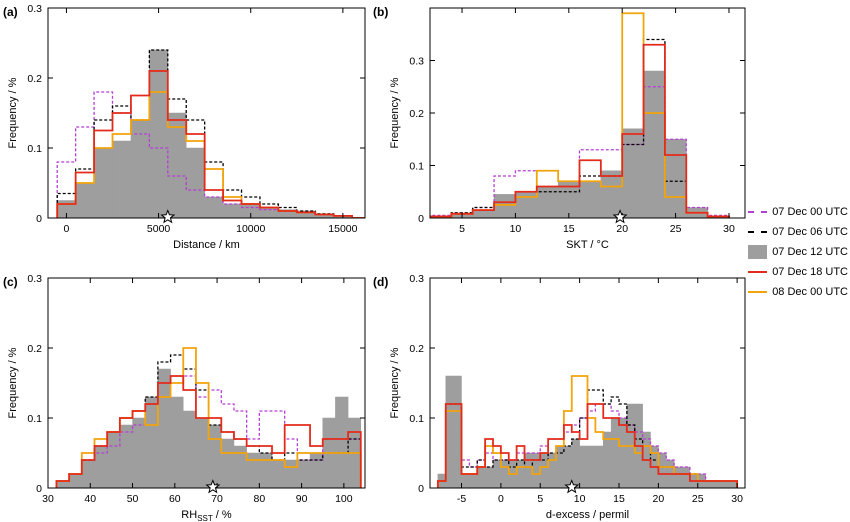 Image resolution: width=850 pixels, height=522 pixels. What do you see at coordinates (622, 229) in the screenshot?
I see `x-tick-label: 20` at bounding box center [622, 229].